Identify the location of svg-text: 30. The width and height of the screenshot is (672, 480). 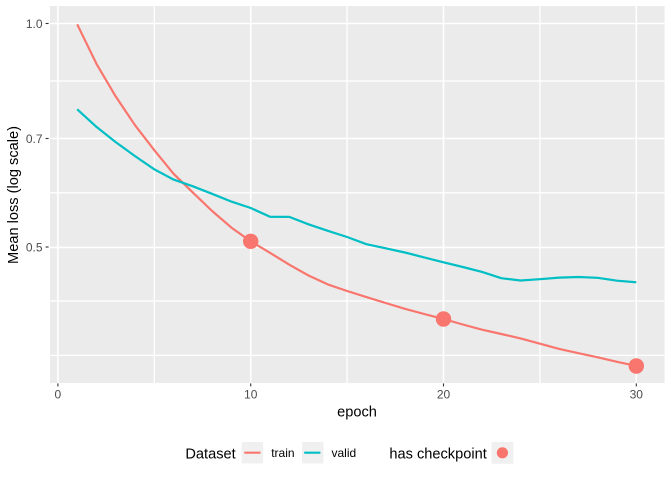
(637, 395).